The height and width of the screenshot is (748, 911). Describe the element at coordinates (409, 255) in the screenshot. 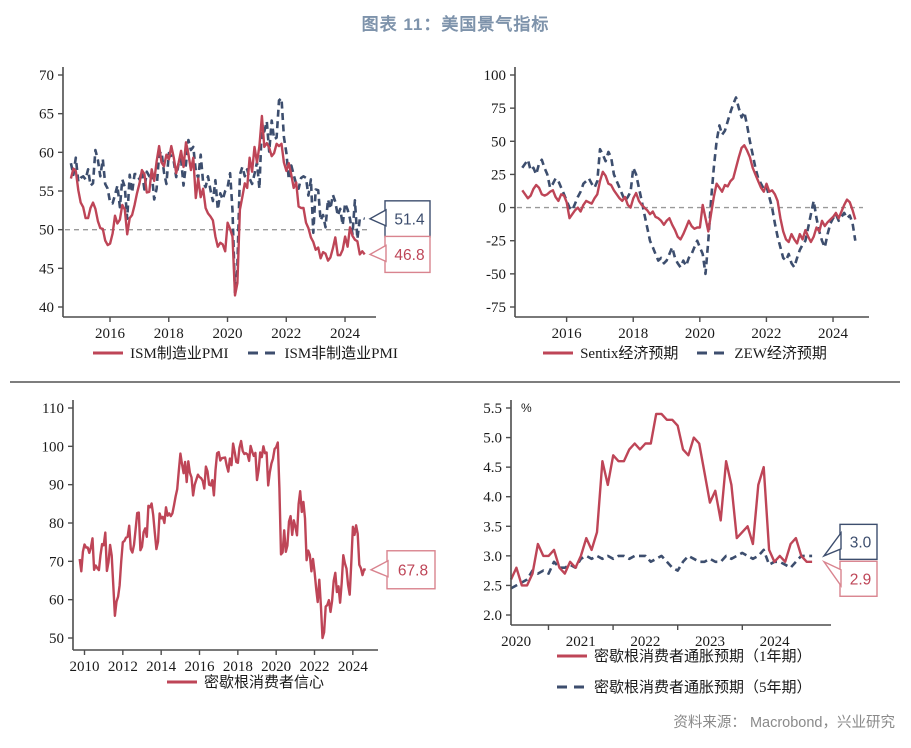

I see `callout-value: 46.8` at that location.